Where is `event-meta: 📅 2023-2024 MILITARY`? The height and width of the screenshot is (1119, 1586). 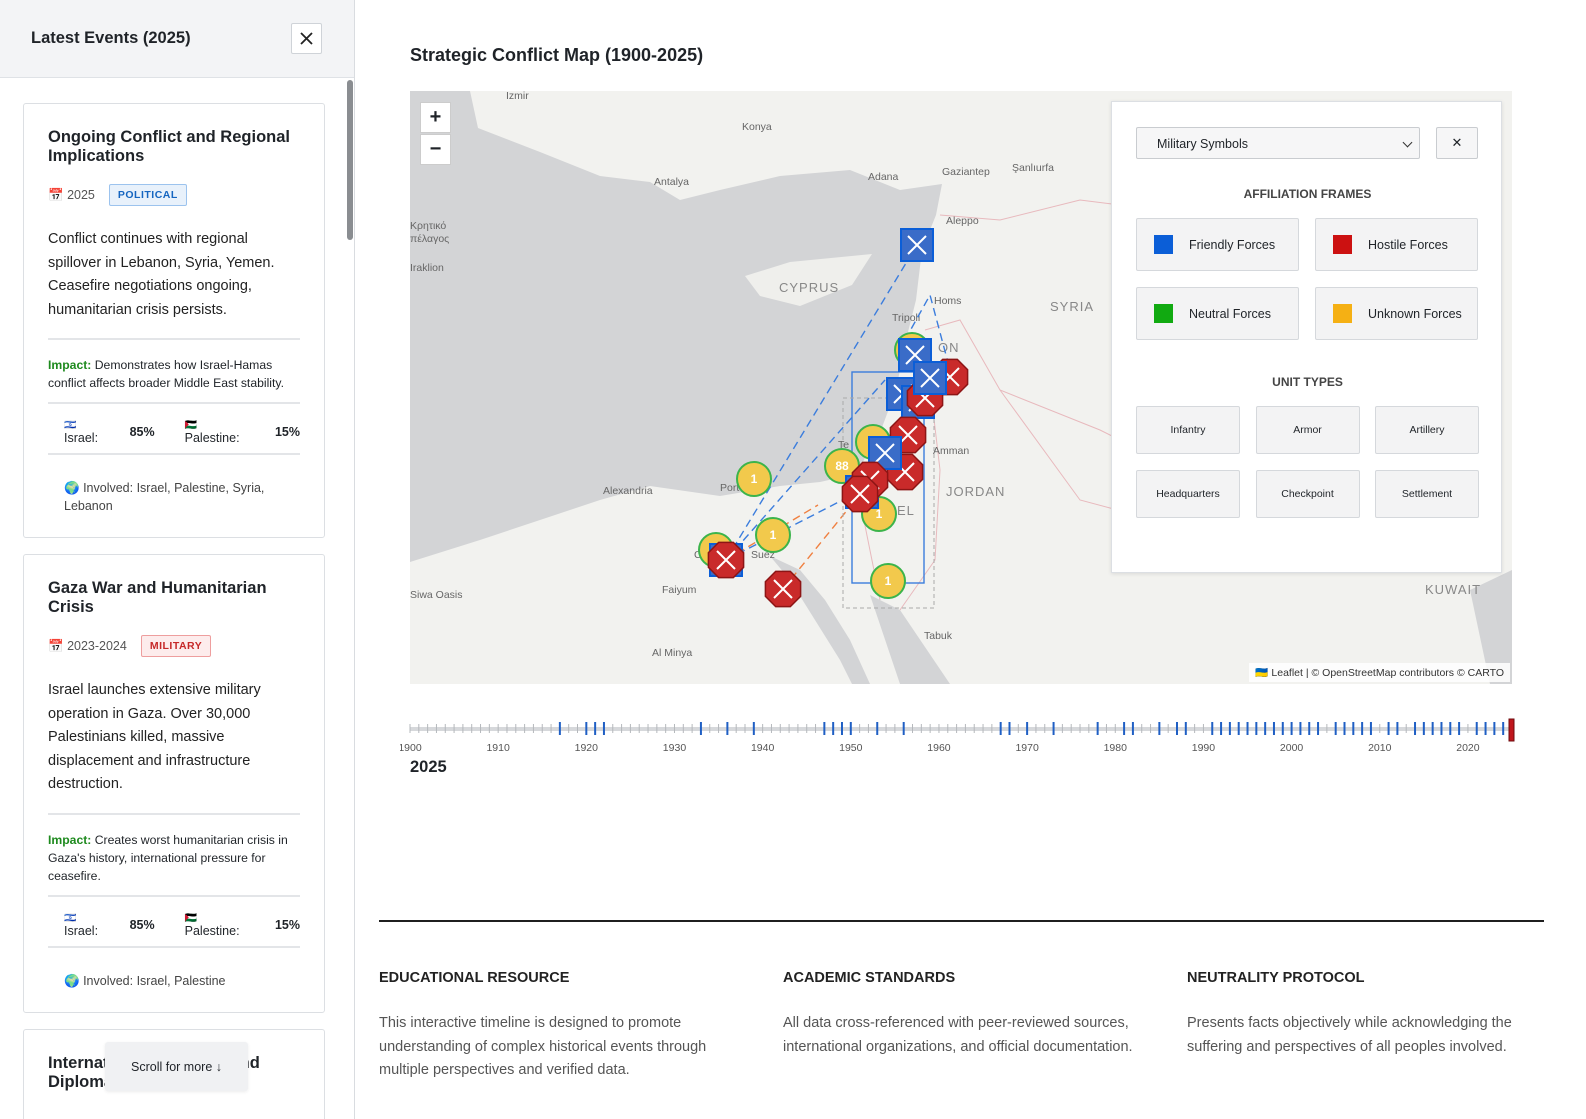
event-meta: 📅 2023-2024 MILITARY is located at coordinates (174, 646).